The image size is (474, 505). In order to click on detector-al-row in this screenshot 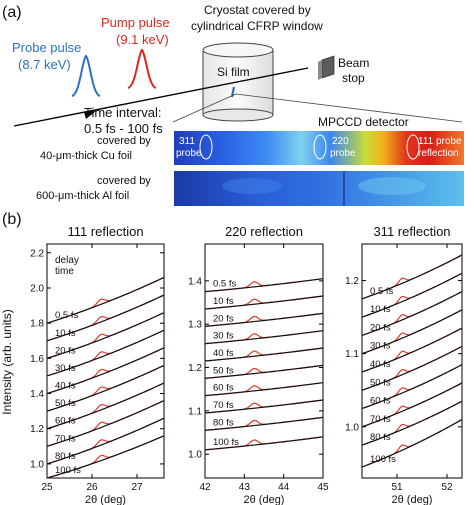, I will do `click(319, 188)`.